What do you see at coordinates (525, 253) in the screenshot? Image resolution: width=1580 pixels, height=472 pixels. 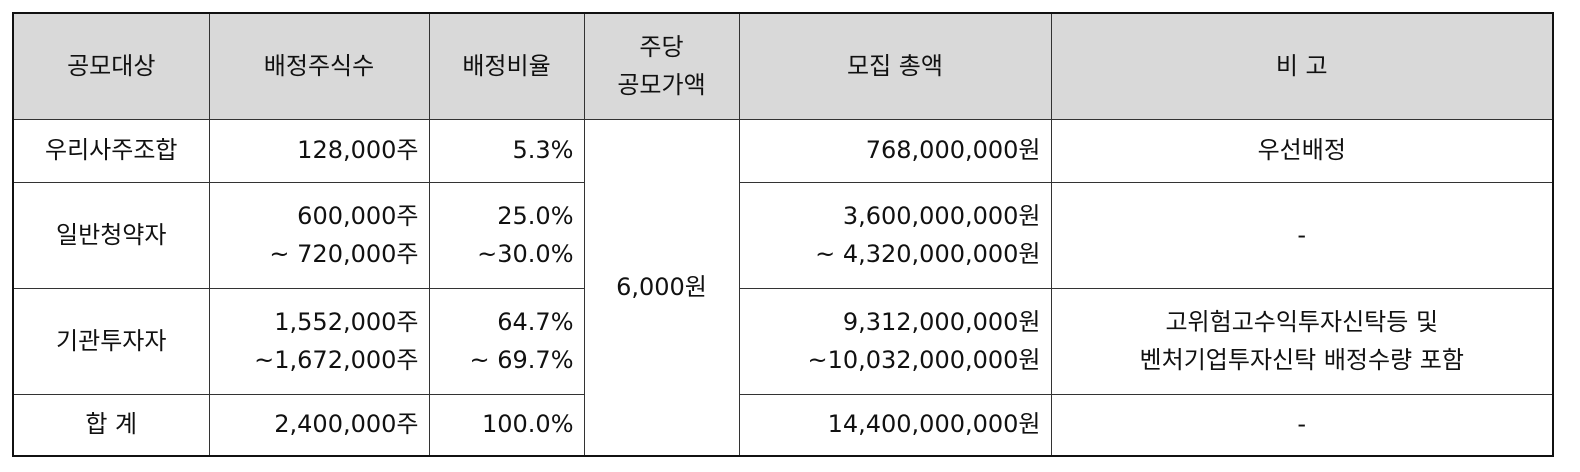 I see `ratio-value: ~30.0%` at bounding box center [525, 253].